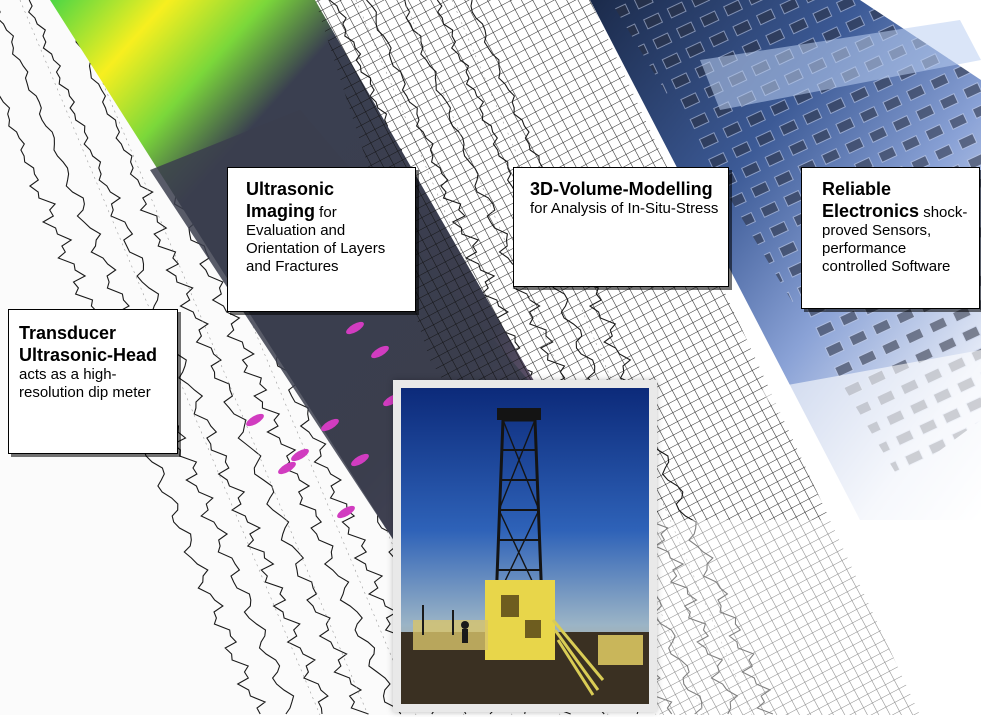  Describe the element at coordinates (85, 383) in the screenshot. I see `callout-transducer-text: acts as a high-resolution dip meter` at that location.